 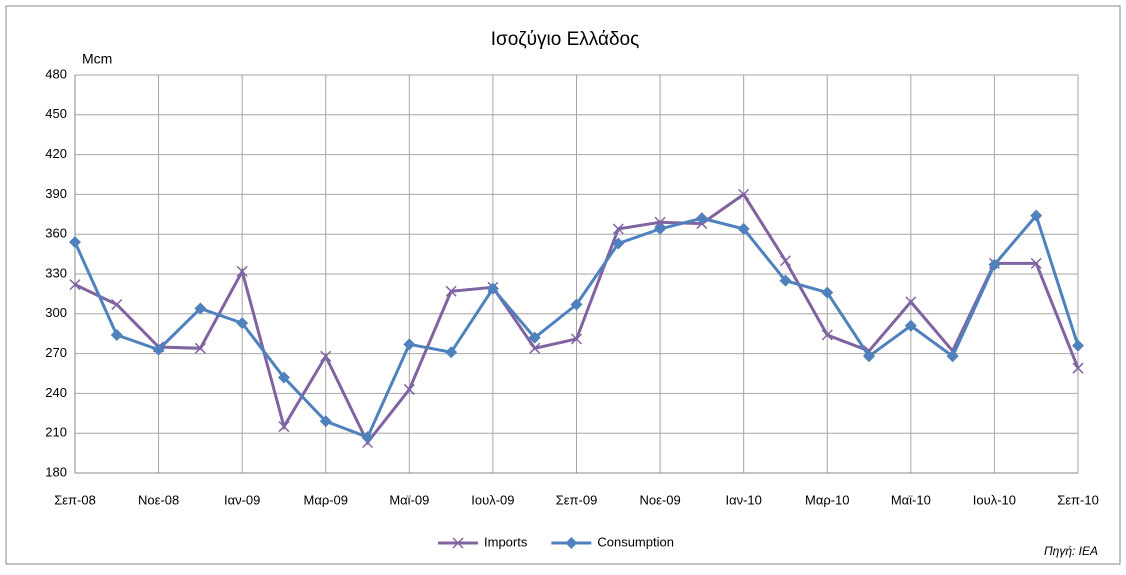 I want to click on x-tick-label: Νοε-09, so click(x=659, y=499).